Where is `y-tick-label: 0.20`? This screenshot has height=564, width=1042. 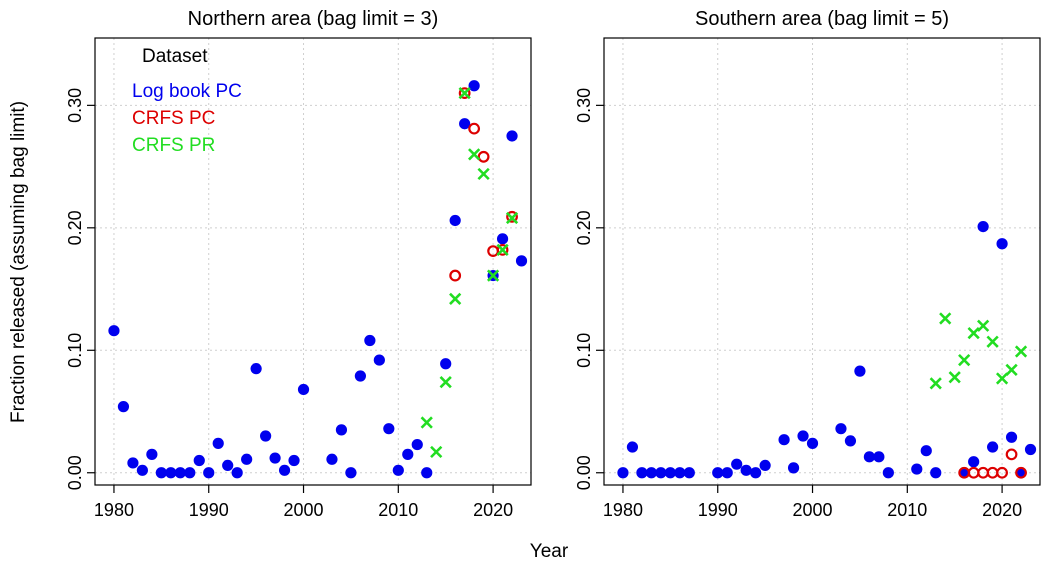 y-tick-label: 0.20 is located at coordinates (584, 227).